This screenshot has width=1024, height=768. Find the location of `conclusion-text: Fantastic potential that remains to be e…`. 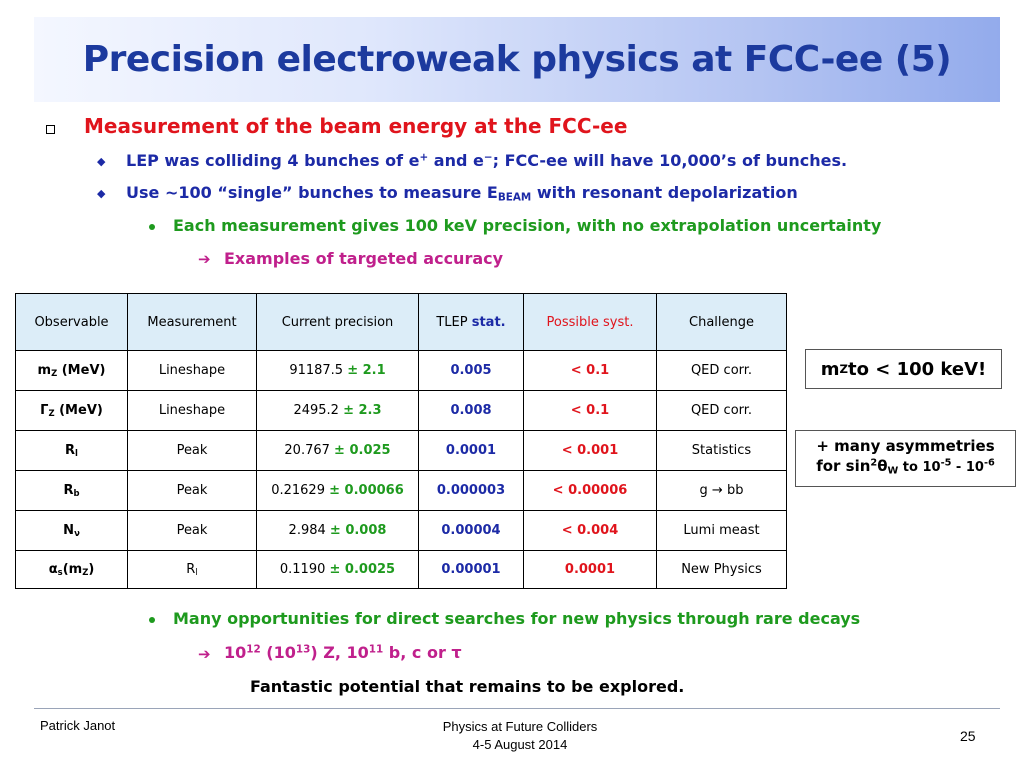

conclusion-text: Fantastic potential that remains to be e… is located at coordinates (467, 686).